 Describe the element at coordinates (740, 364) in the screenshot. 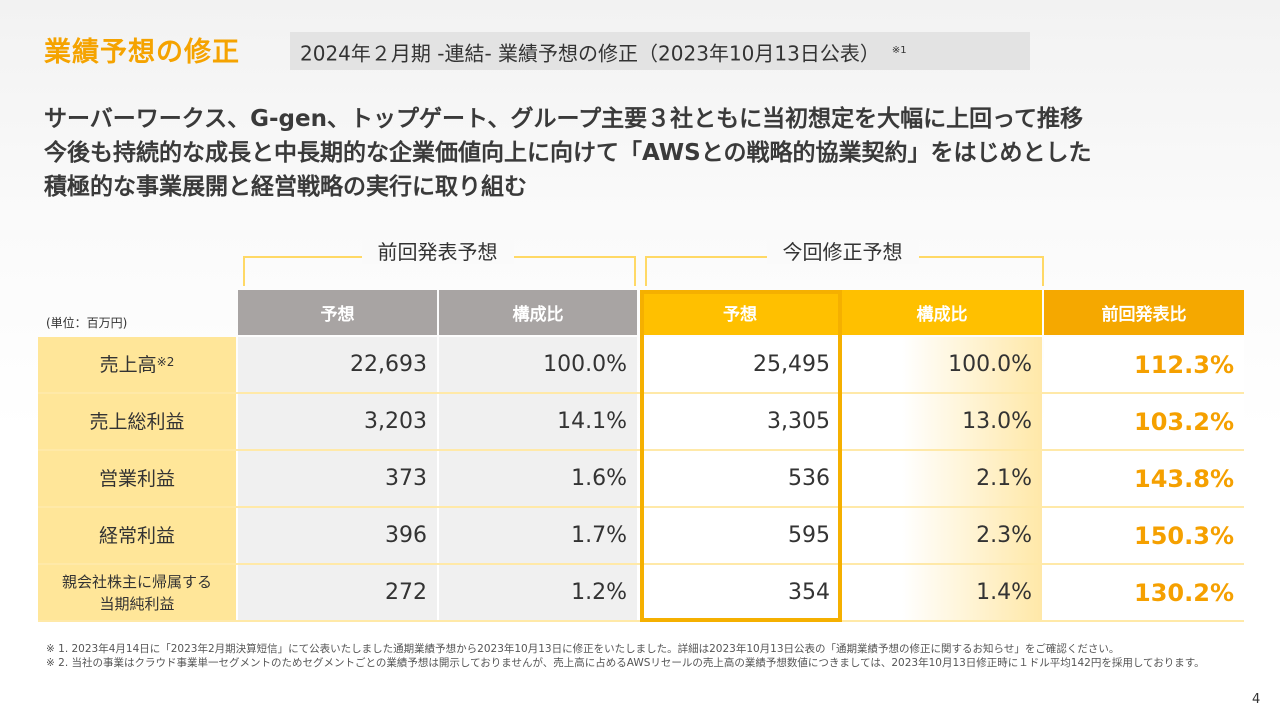

I see `table-cell: 25,495` at that location.